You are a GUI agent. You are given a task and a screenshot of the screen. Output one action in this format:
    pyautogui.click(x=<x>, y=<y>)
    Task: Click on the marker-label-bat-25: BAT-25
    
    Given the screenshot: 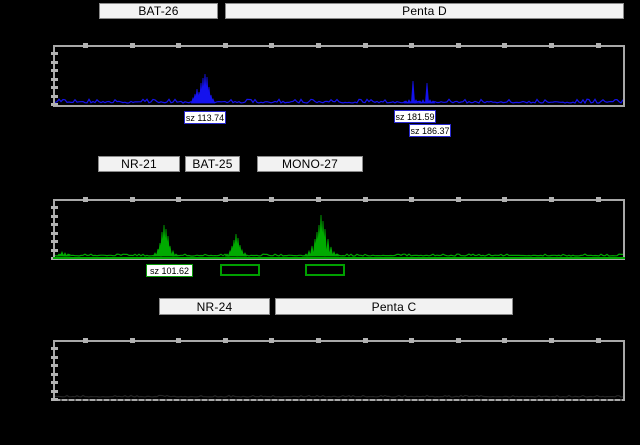 What is the action you would take?
    pyautogui.click(x=212, y=164)
    